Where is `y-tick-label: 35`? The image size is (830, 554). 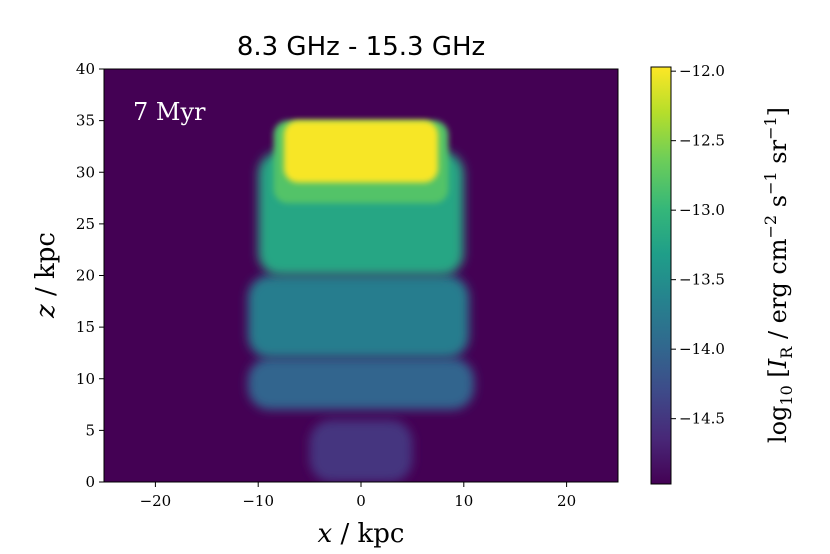 y-tick-label: 35 is located at coordinates (85, 121).